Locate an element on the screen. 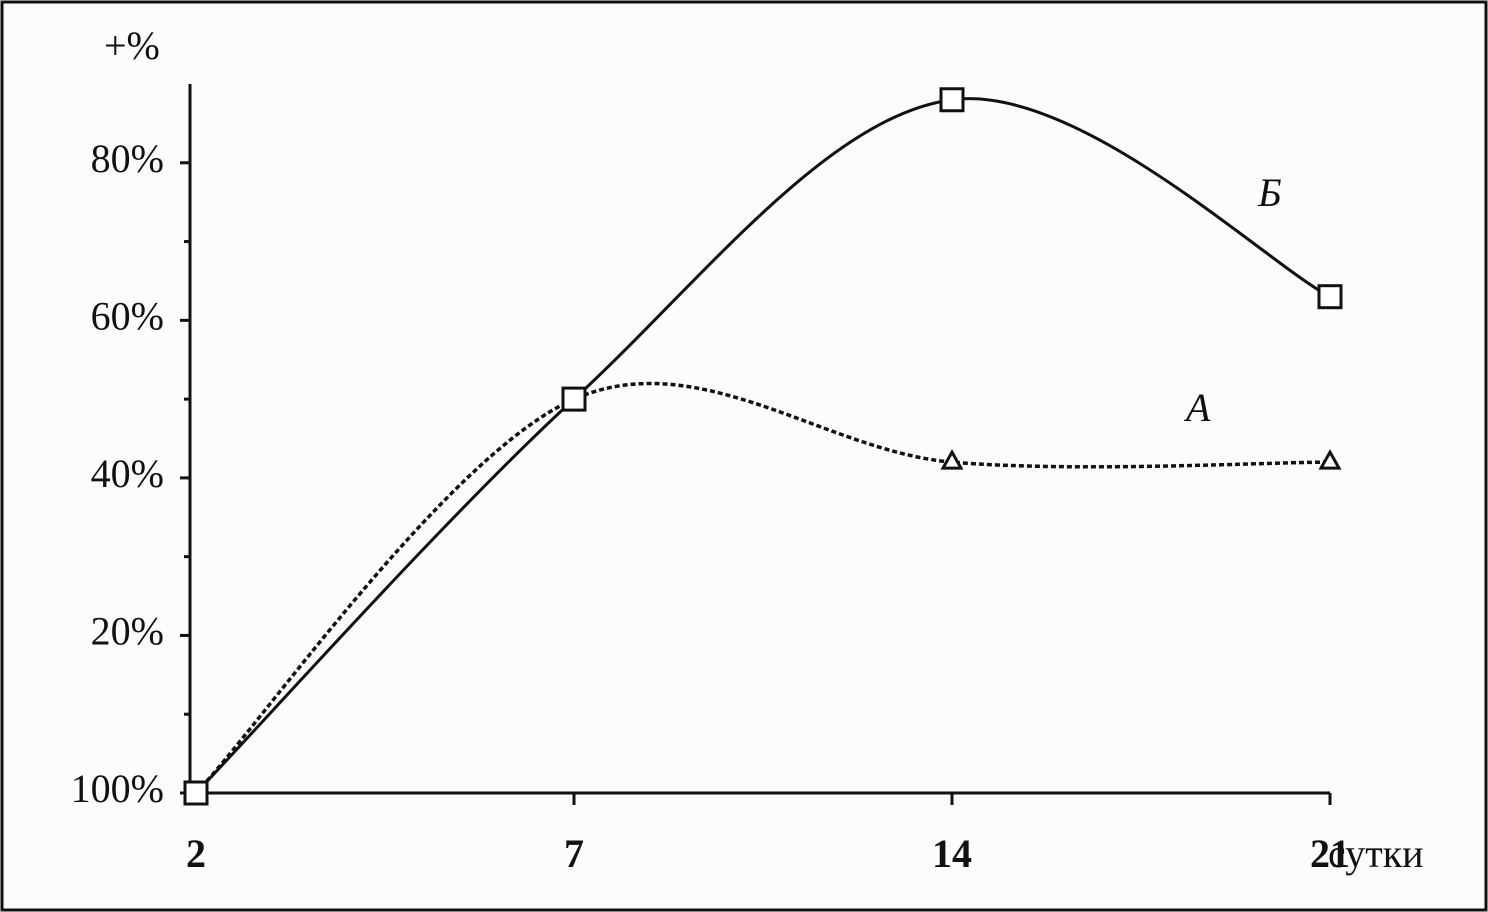 The width and height of the screenshot is (1488, 912). x-tick-label: 2 is located at coordinates (196, 853).